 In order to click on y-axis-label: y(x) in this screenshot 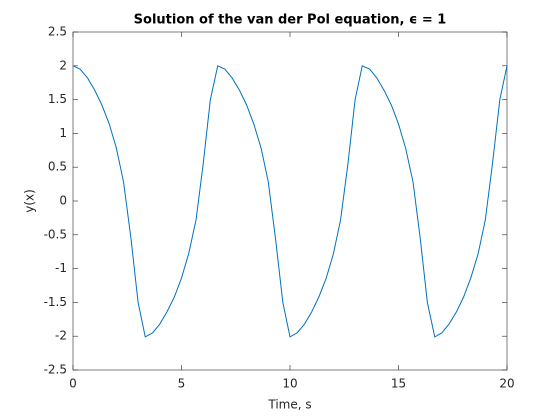, I will do `click(30, 201)`.